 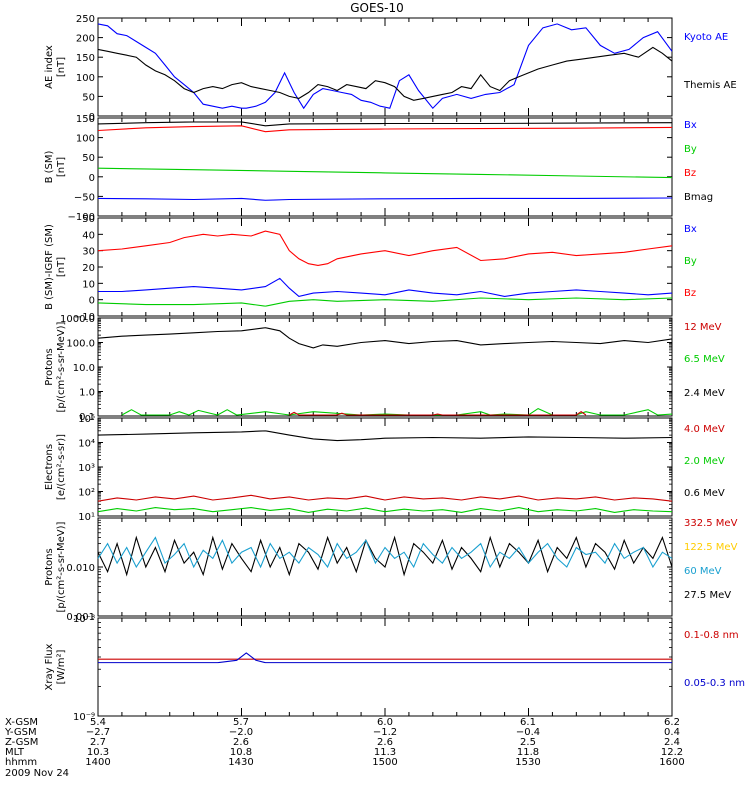 I want to click on series-line-themis-ae, so click(x=385, y=73).